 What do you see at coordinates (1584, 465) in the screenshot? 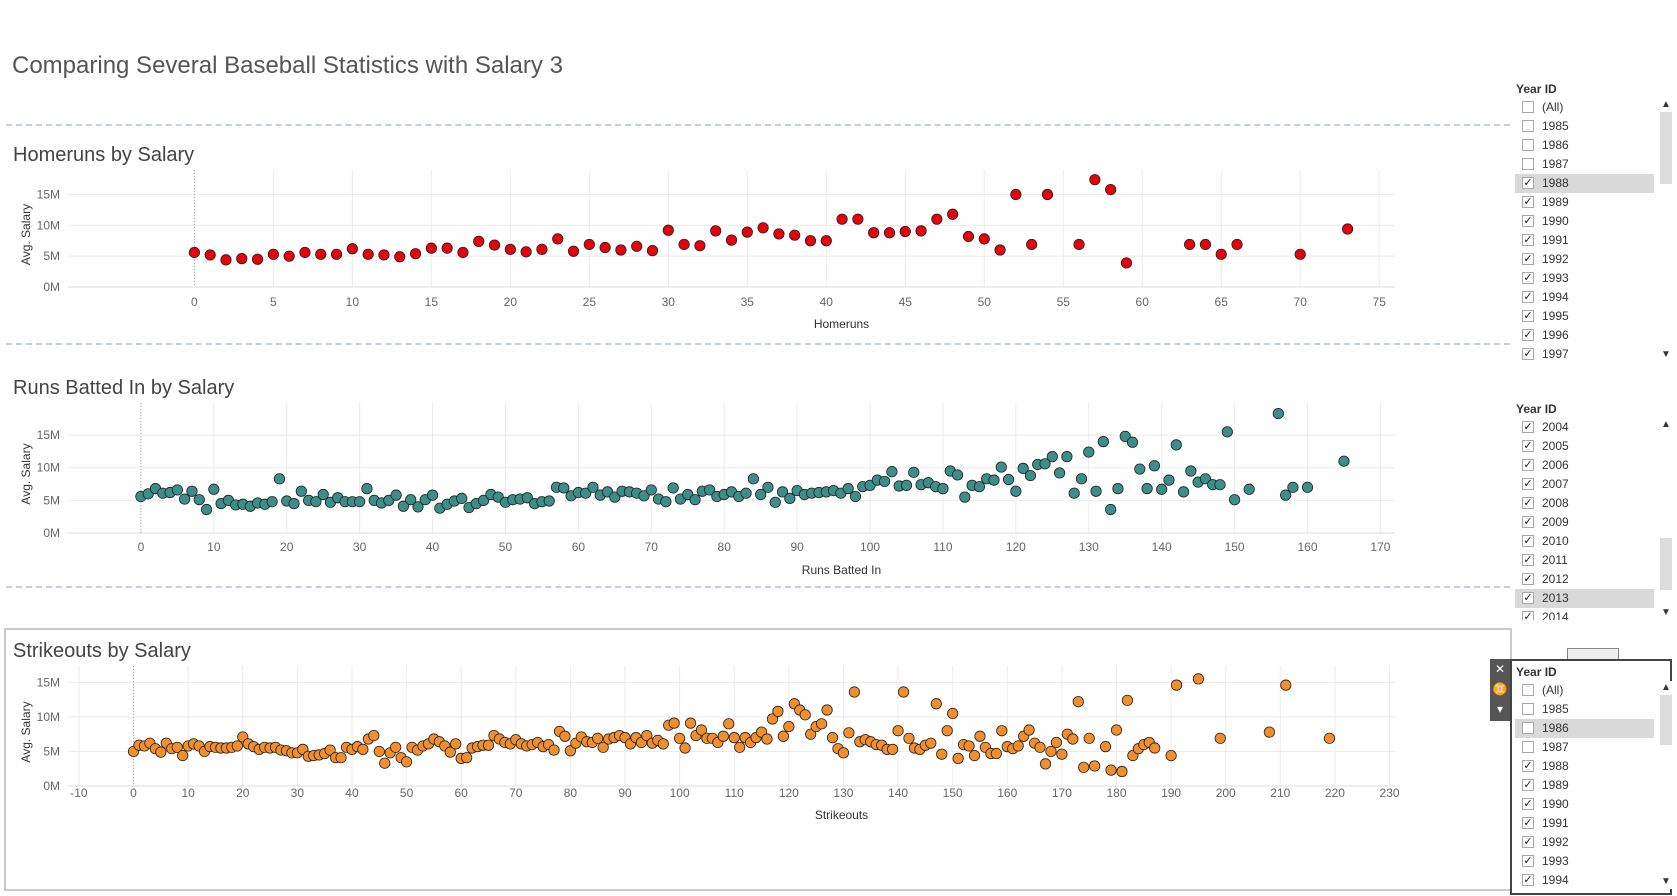
I see `filter-item-2006: ✓ 2006` at bounding box center [1584, 465].